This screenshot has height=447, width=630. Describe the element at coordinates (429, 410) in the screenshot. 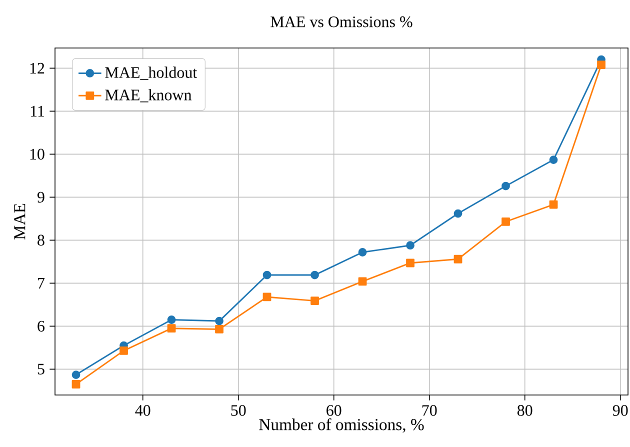

I see `x-tick-label: 70` at that location.